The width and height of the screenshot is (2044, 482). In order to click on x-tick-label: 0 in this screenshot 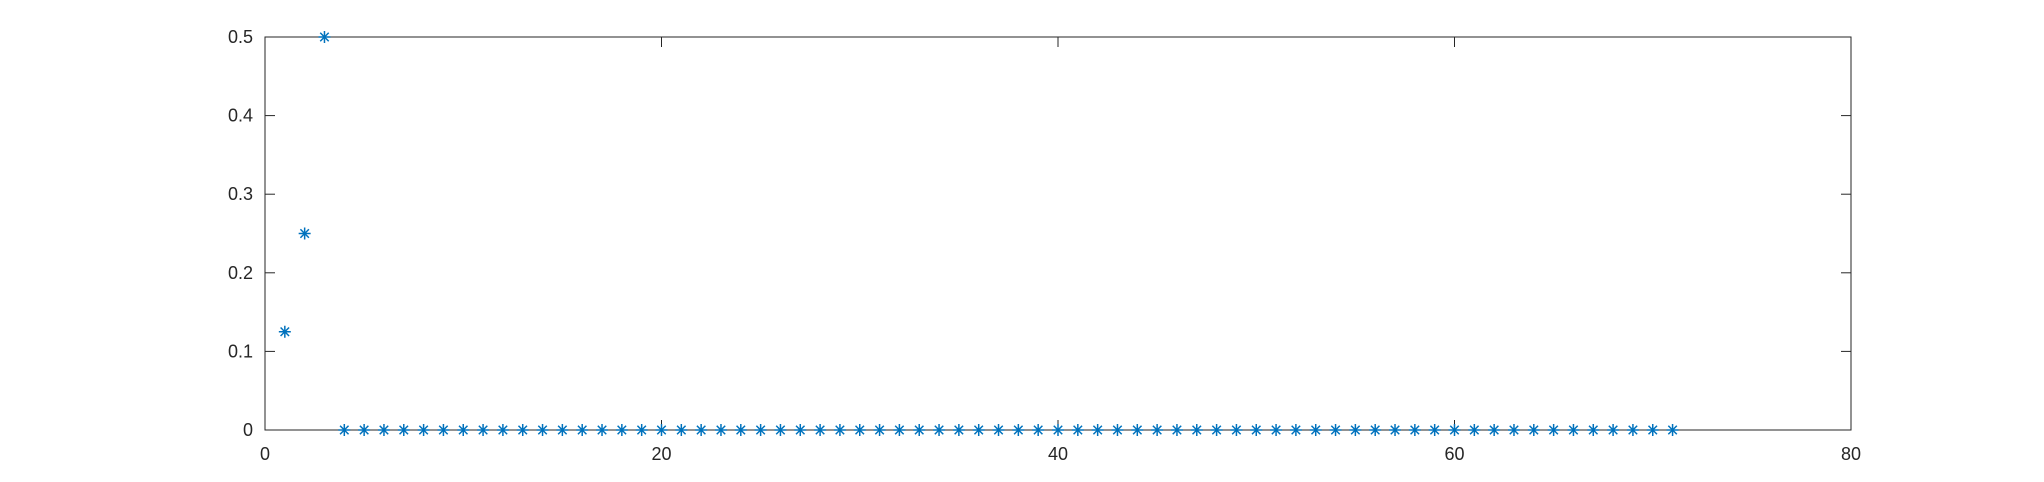, I will do `click(265, 454)`.